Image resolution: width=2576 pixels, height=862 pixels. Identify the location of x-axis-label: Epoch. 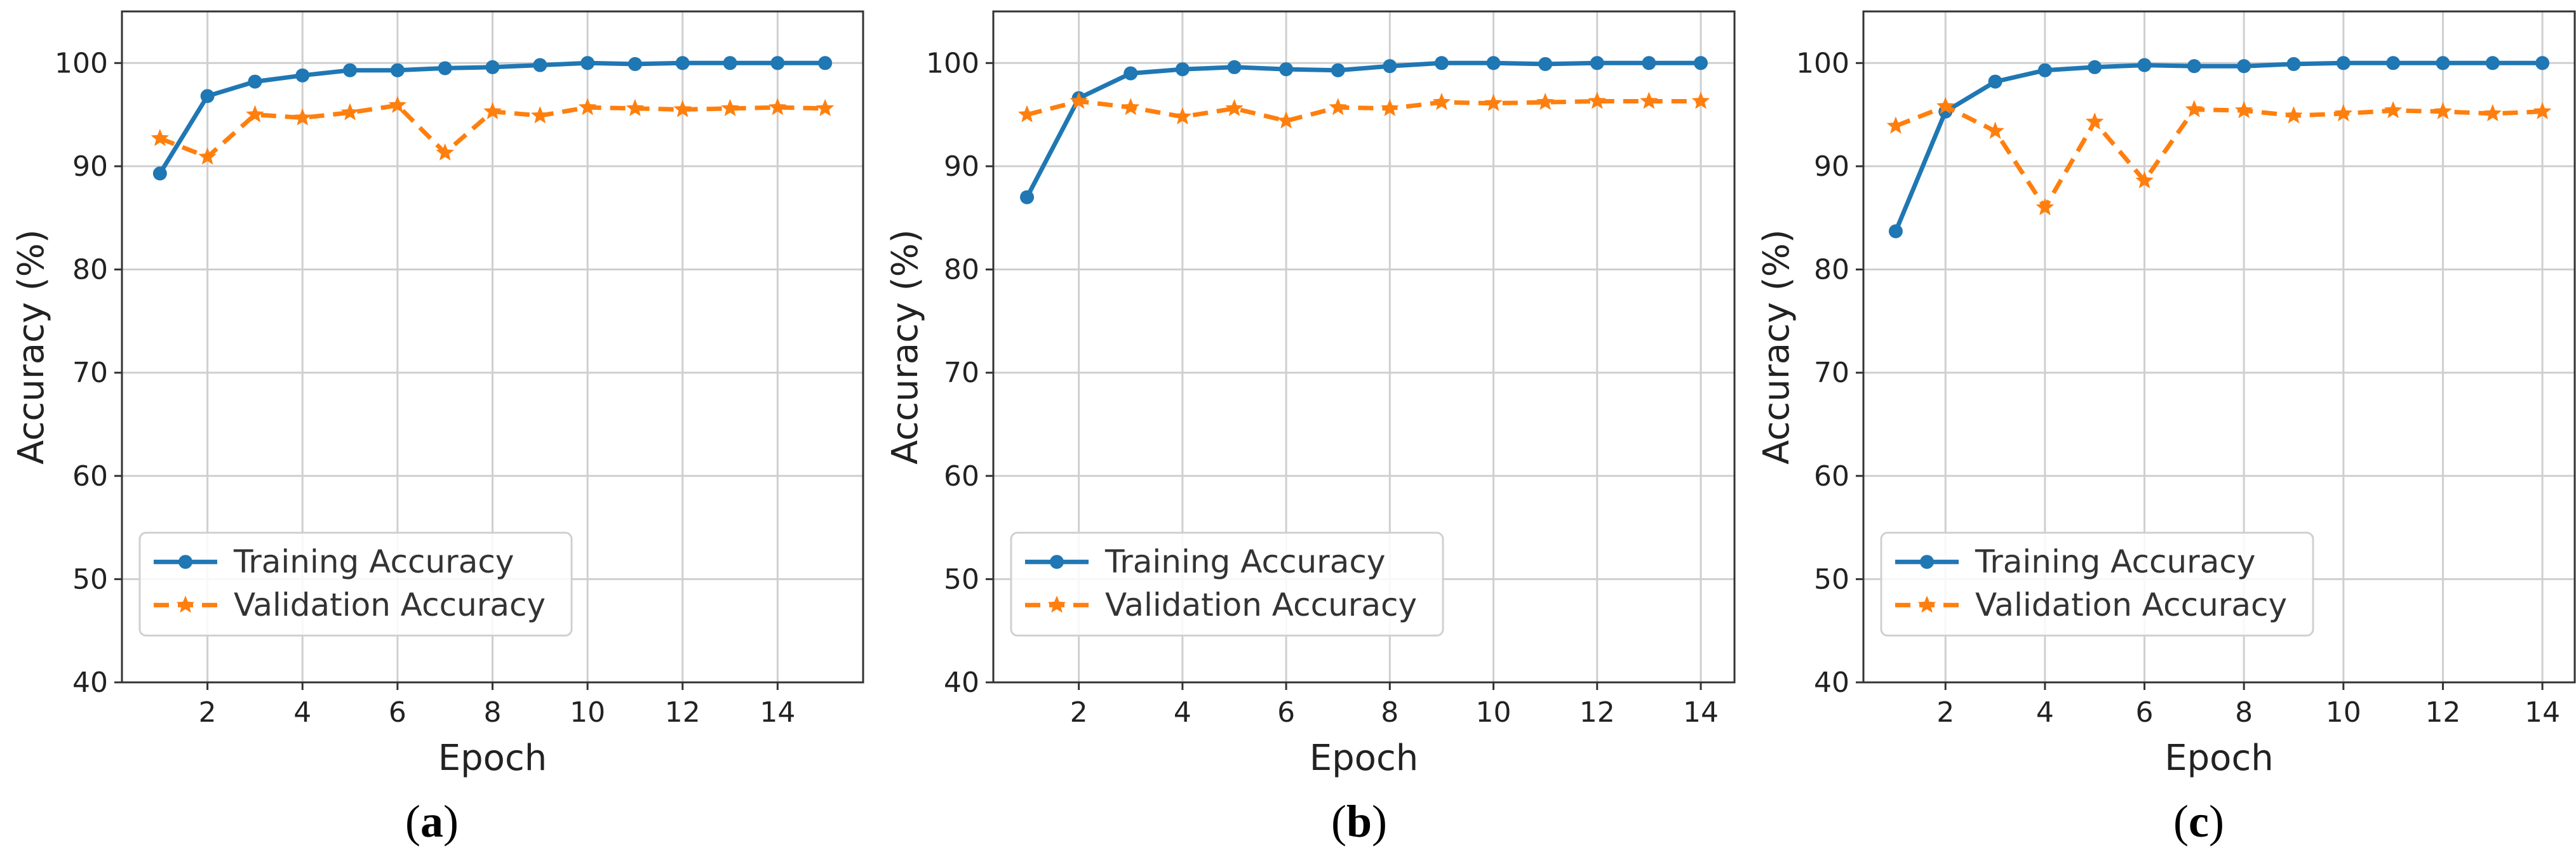
(2218, 759).